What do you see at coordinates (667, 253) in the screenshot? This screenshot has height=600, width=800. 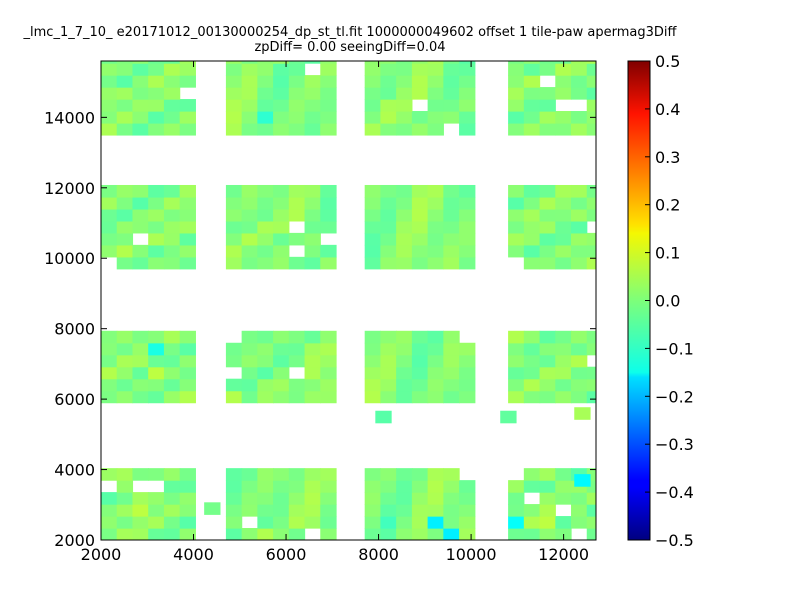 I see `colorbar-tick-label: 0.1` at bounding box center [667, 253].